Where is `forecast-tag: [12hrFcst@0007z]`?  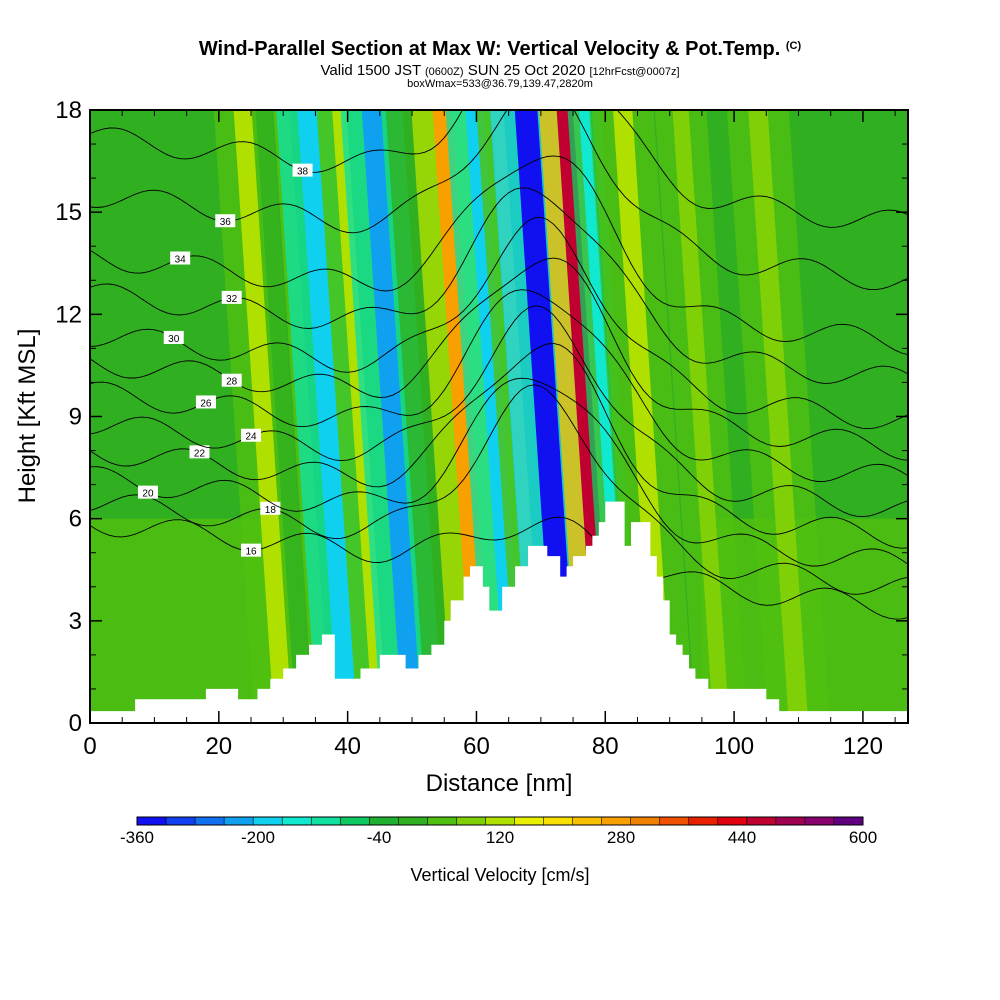 forecast-tag: [12hrFcst@0007z] is located at coordinates (634, 72).